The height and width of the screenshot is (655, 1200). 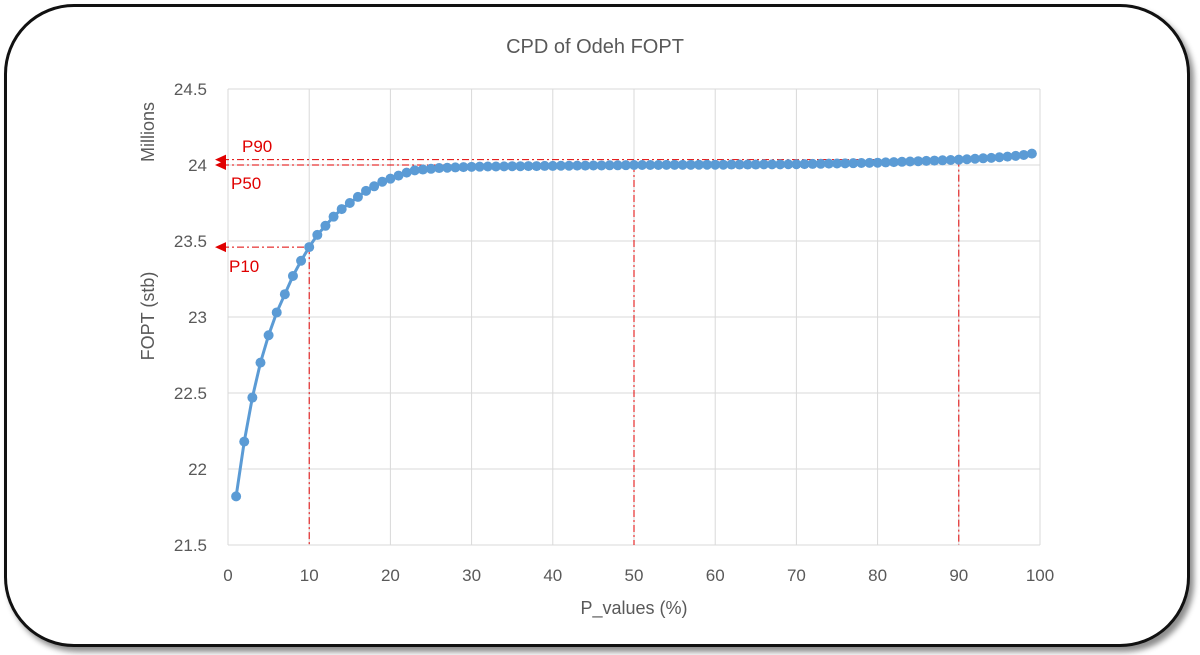 I want to click on y-tick-label: 21.5, so click(x=190, y=545).